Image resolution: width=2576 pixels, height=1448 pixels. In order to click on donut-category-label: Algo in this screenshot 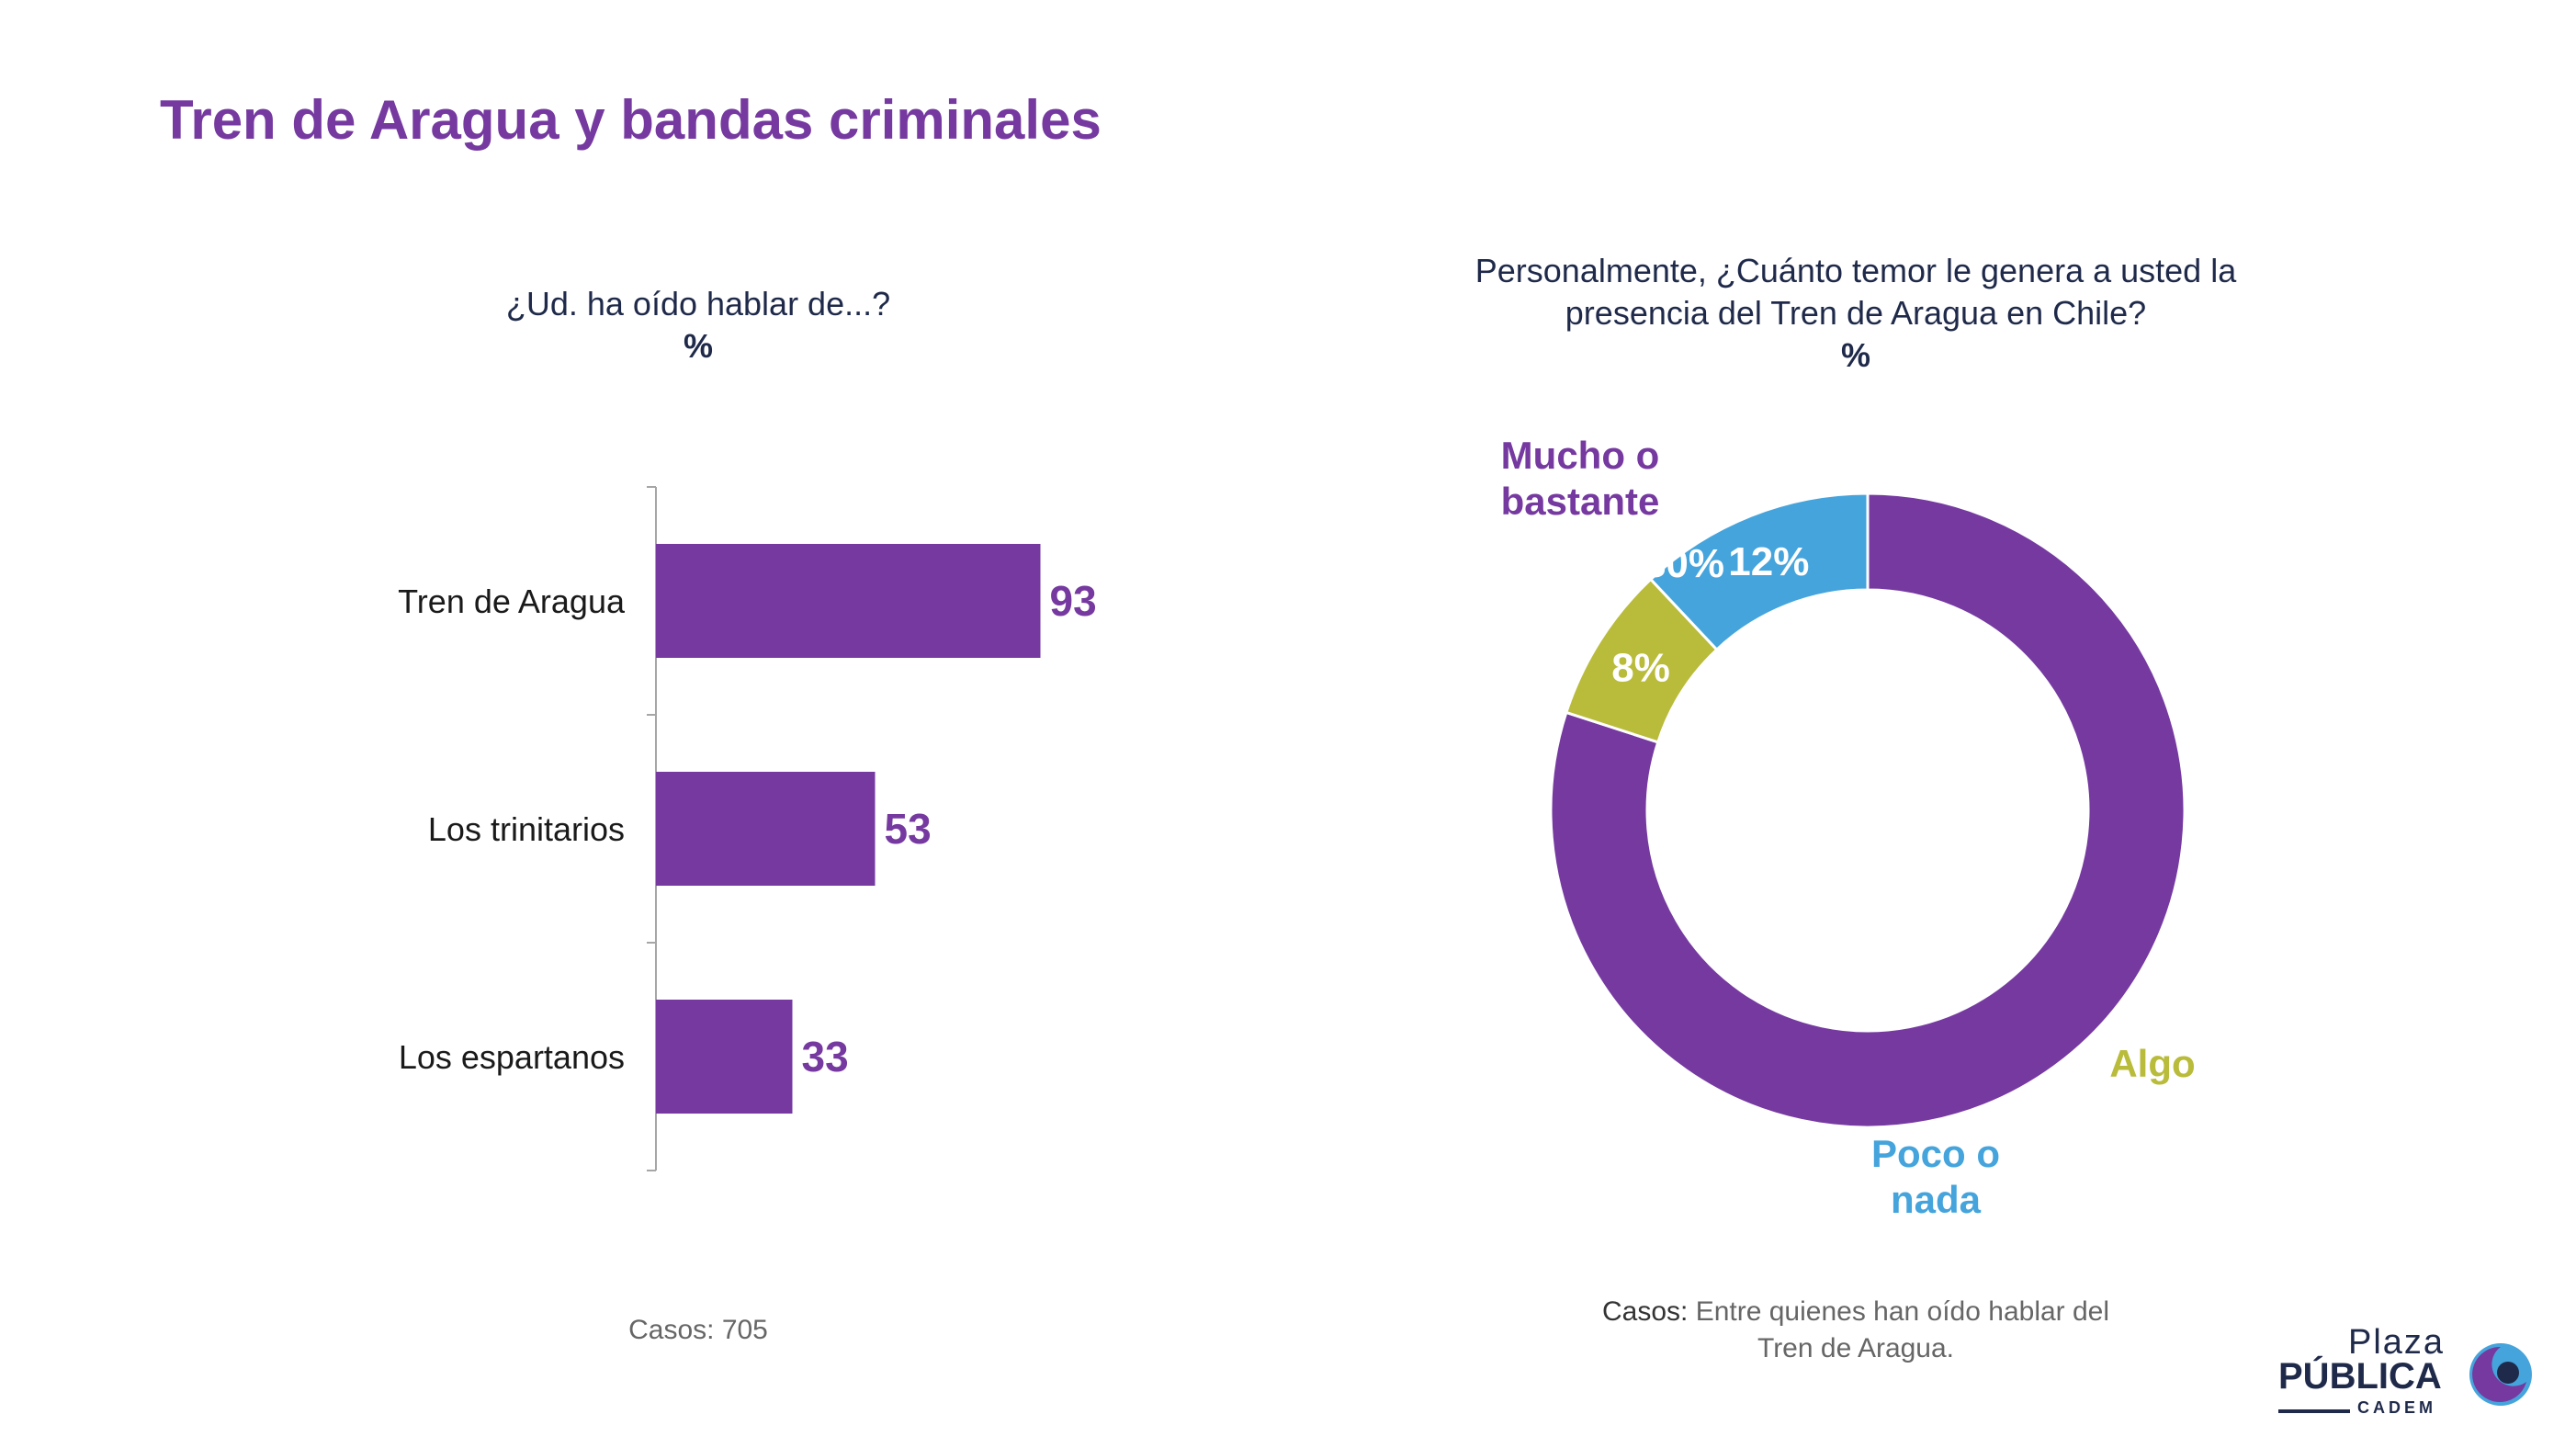, I will do `click(2152, 1063)`.